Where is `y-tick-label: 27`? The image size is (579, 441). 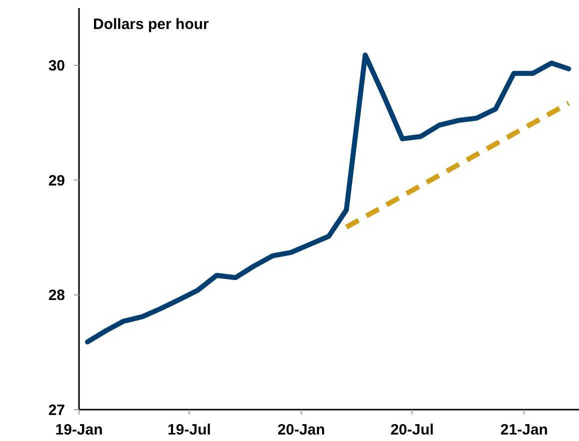
y-tick-label: 27 is located at coordinates (56, 410).